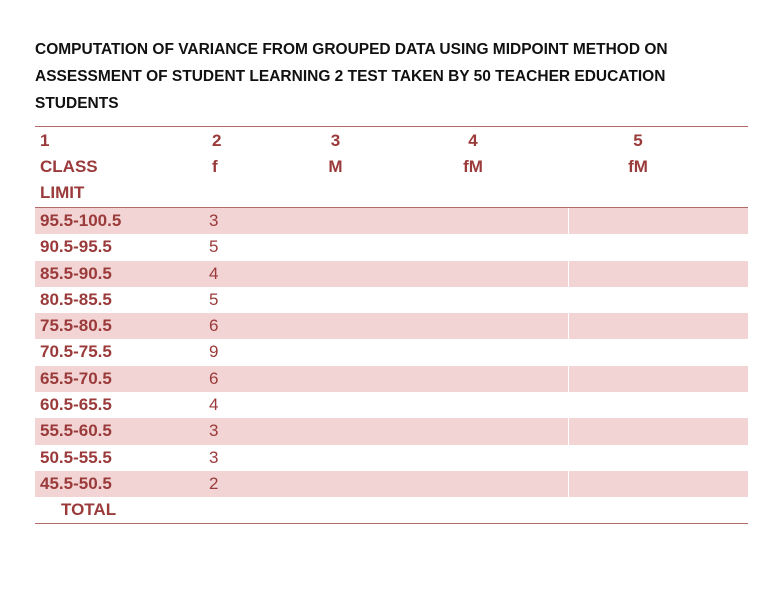 The image size is (768, 594). I want to click on header-fm: 4 fM, so click(473, 167).